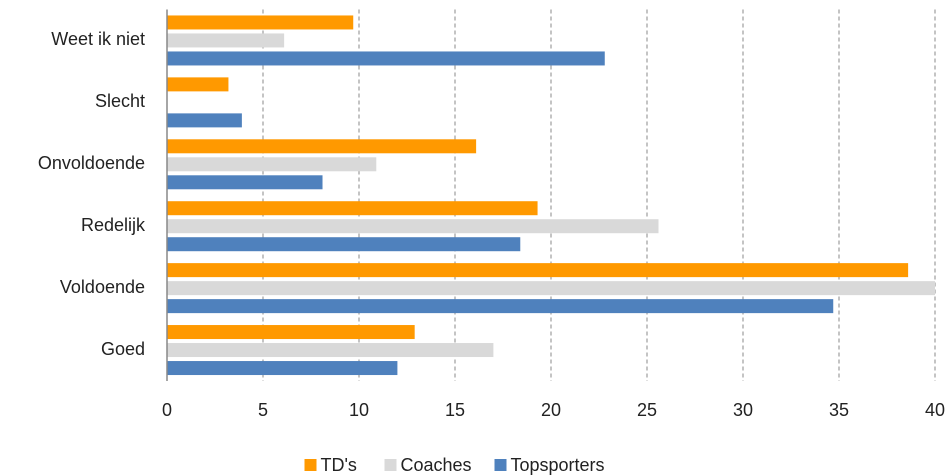 Image resolution: width=949 pixels, height=476 pixels. What do you see at coordinates (113, 225) in the screenshot?
I see `y-tick-label: Redelijk` at bounding box center [113, 225].